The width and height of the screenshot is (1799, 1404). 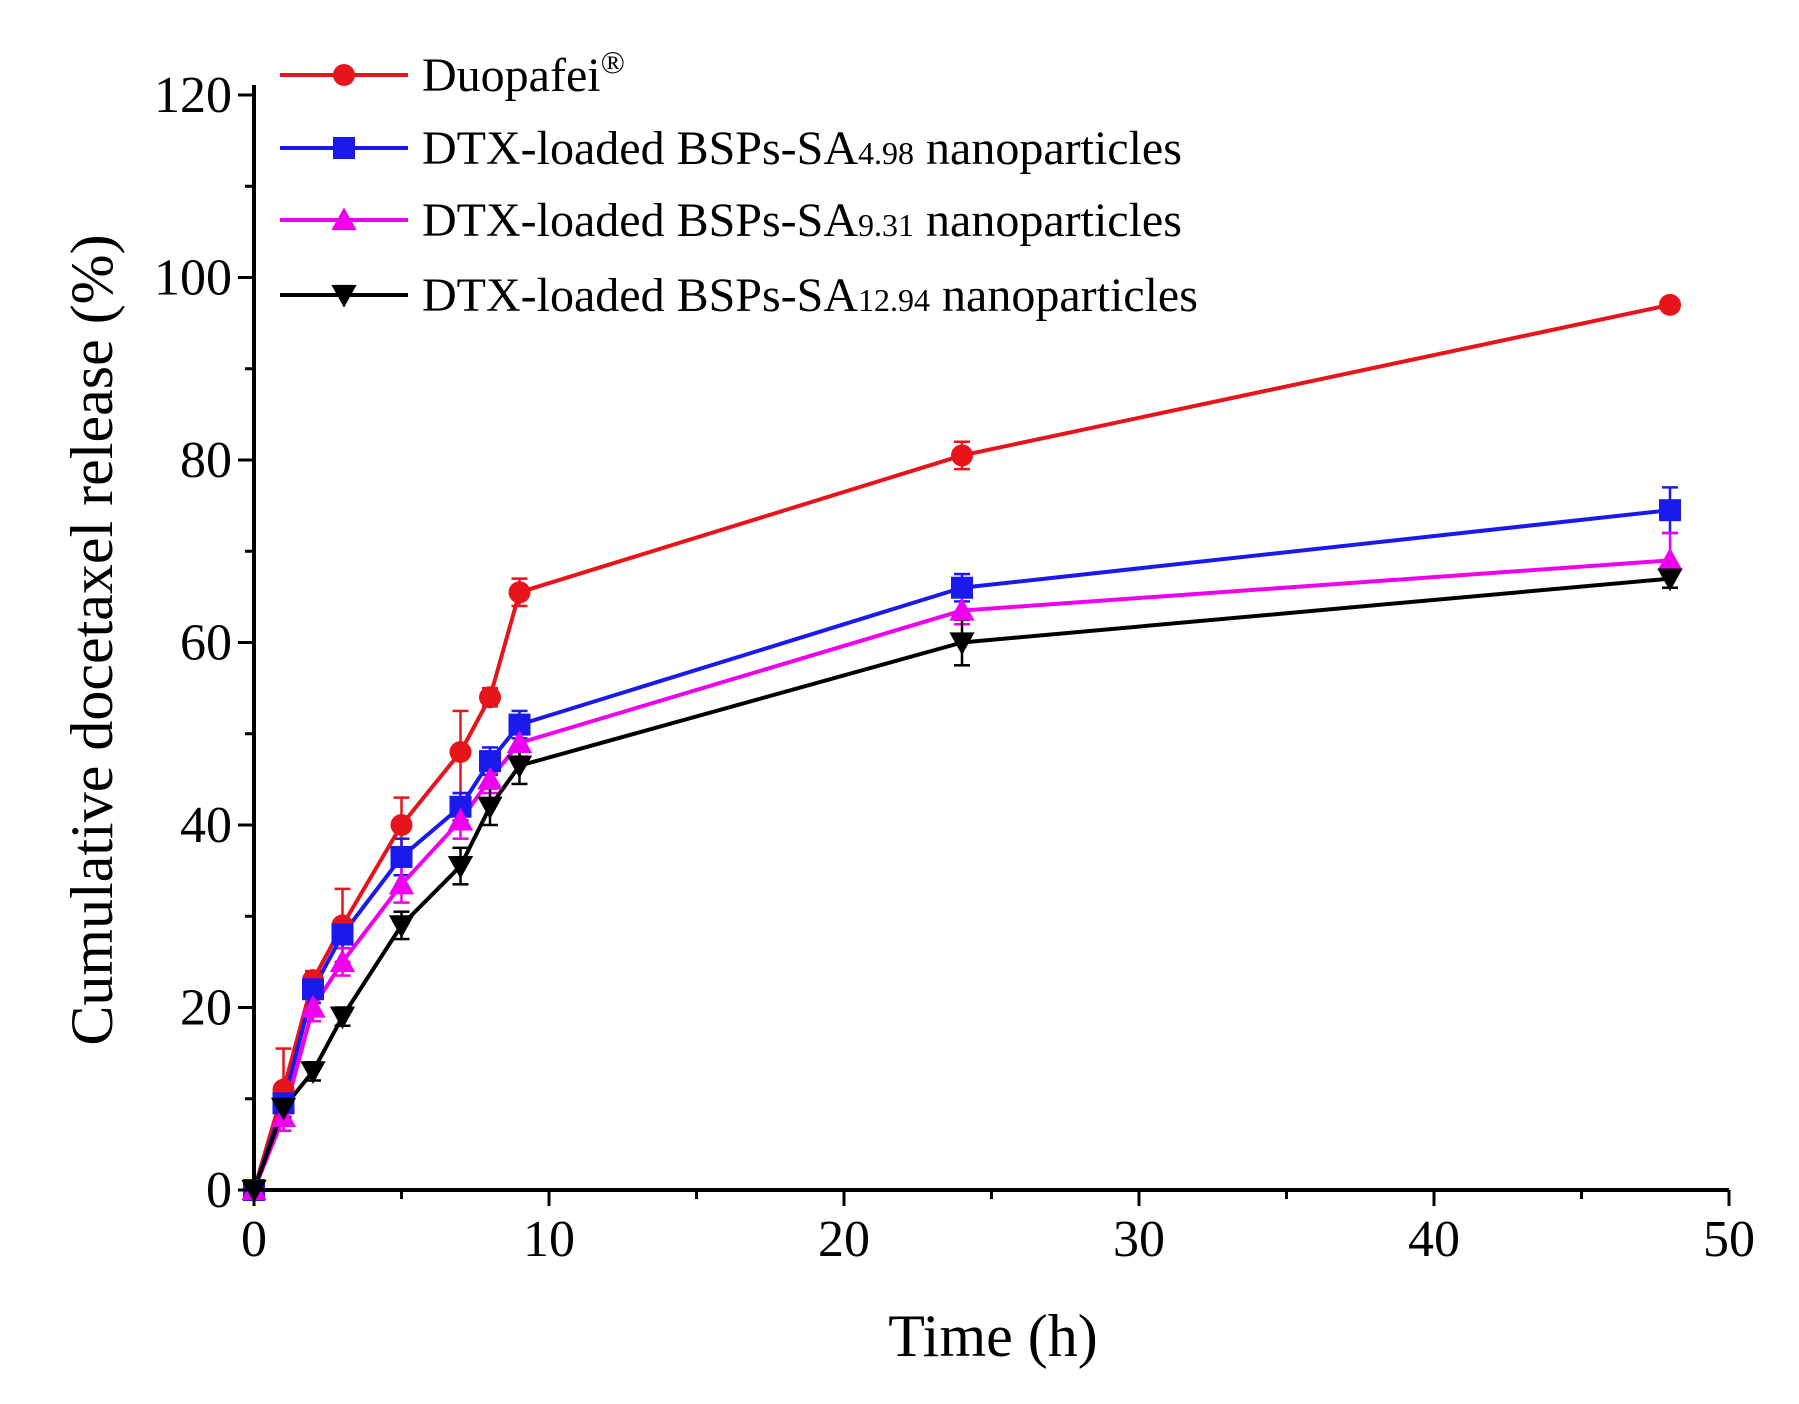 I want to click on legend-item-2: DTX-loaded BSPs-SA4.98 nanoparticles, so click(x=731, y=148).